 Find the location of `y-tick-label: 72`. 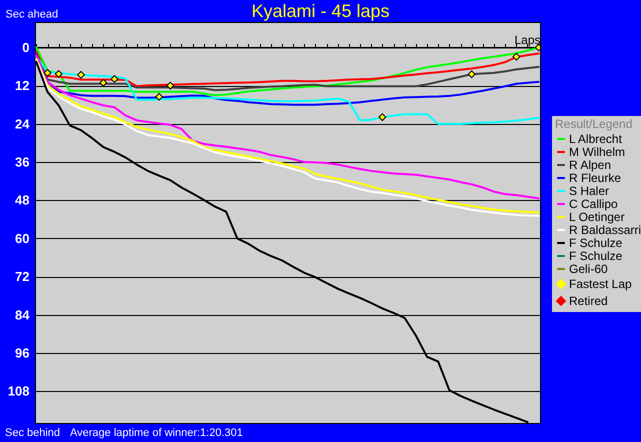

y-tick-label: 72 is located at coordinates (22, 276).